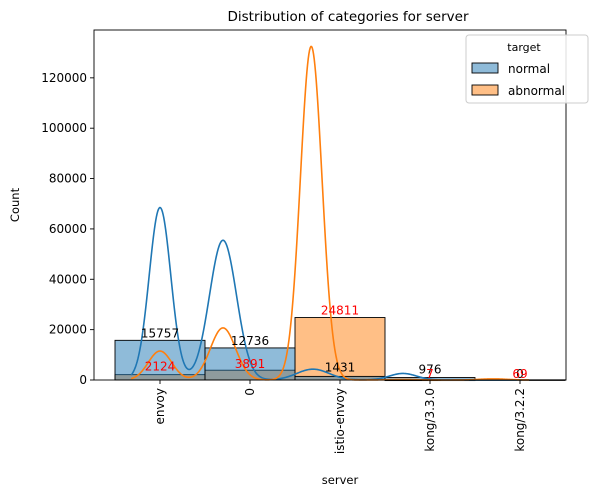 The height and width of the screenshot is (496, 598). I want to click on legend-label-normal: normal, so click(529, 69).